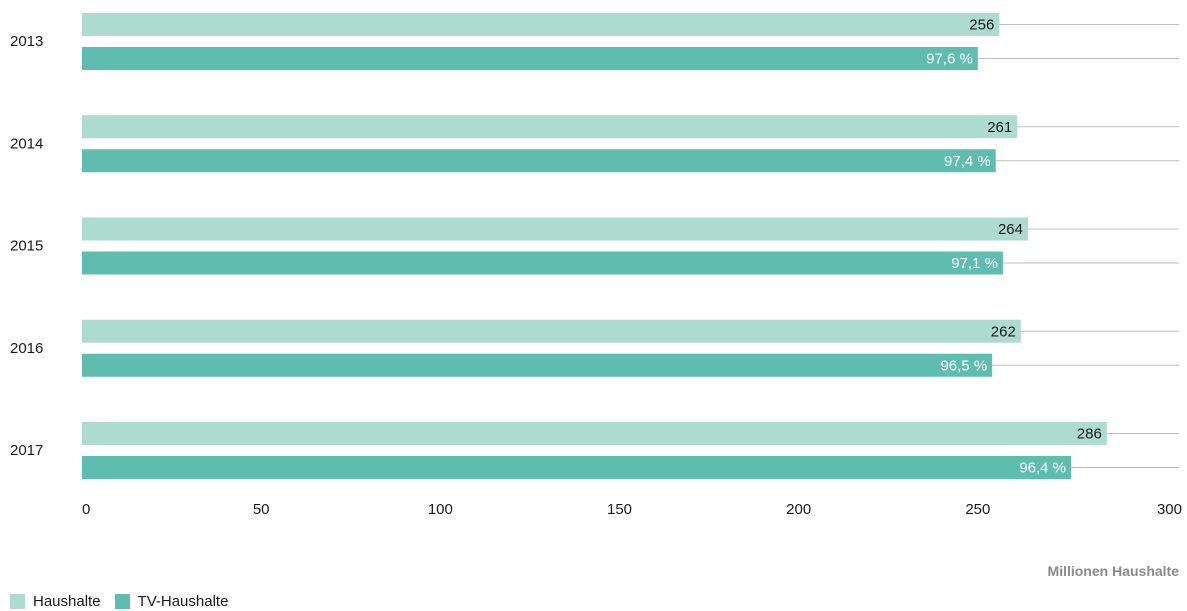 This screenshot has width=1187, height=611. What do you see at coordinates (26, 450) in the screenshot?
I see `category-label: 2017` at bounding box center [26, 450].